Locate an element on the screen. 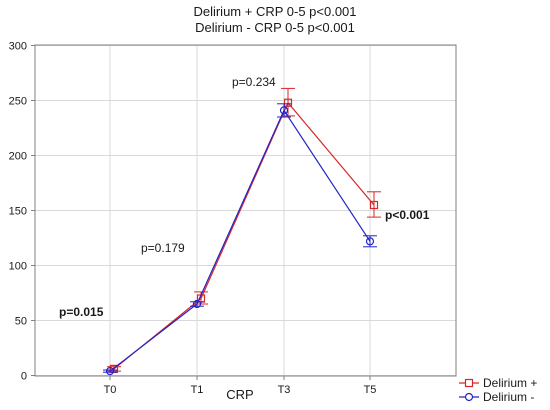 This screenshot has height=410, width=550. y-axis-ticks: 0 50 100 150 200 250 300 is located at coordinates (22, 212).